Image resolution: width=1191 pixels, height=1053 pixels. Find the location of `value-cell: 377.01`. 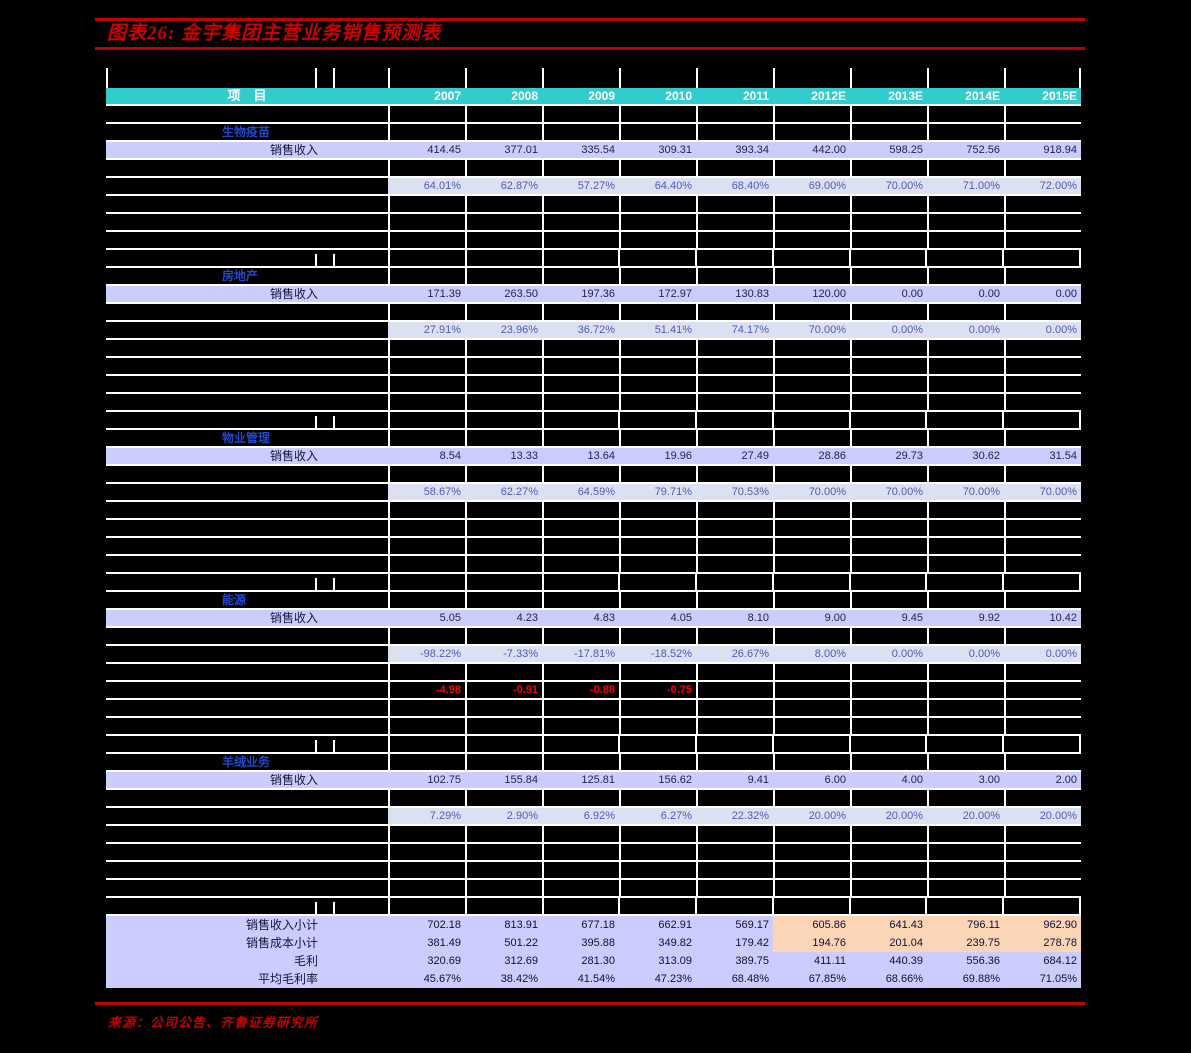

value-cell: 377.01 is located at coordinates (521, 150).